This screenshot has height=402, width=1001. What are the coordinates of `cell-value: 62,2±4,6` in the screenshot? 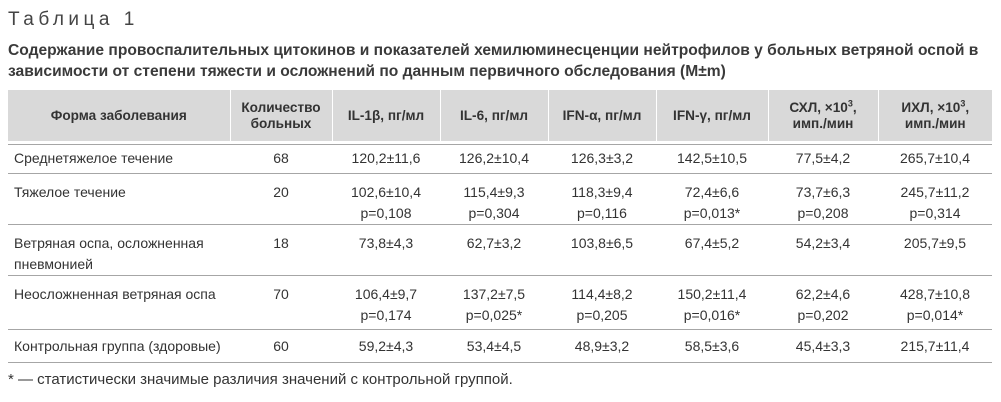 It's located at (823, 294).